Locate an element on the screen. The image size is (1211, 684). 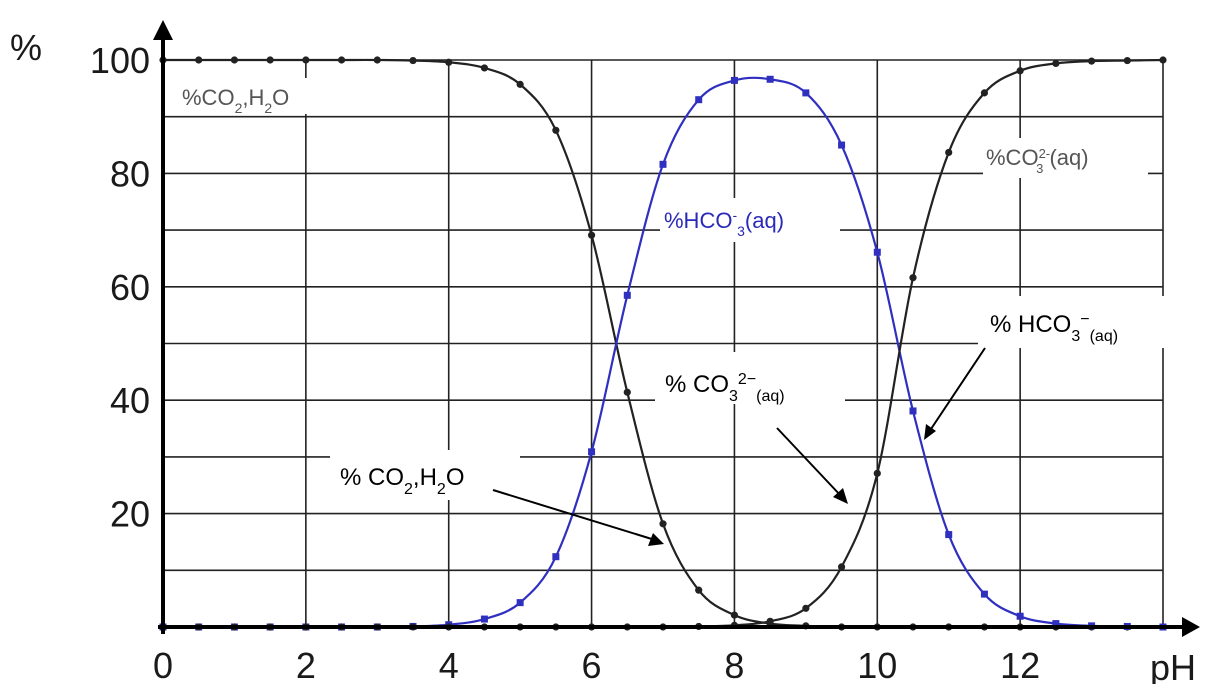
y-axis-title: % is located at coordinates (26, 47).